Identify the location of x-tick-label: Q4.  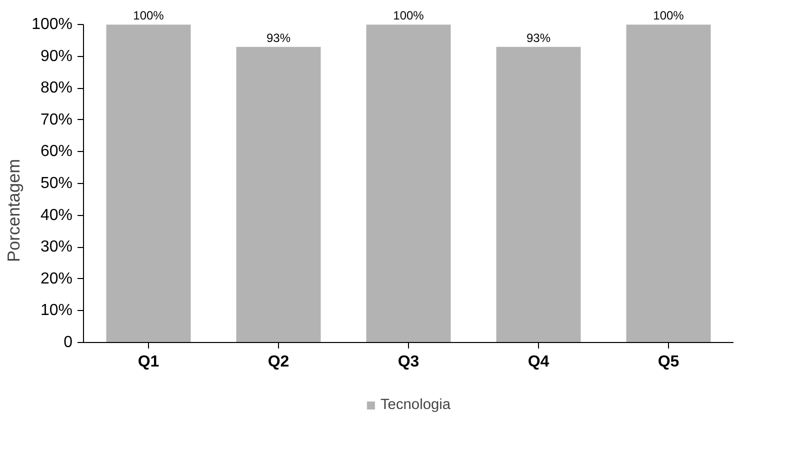
(539, 361).